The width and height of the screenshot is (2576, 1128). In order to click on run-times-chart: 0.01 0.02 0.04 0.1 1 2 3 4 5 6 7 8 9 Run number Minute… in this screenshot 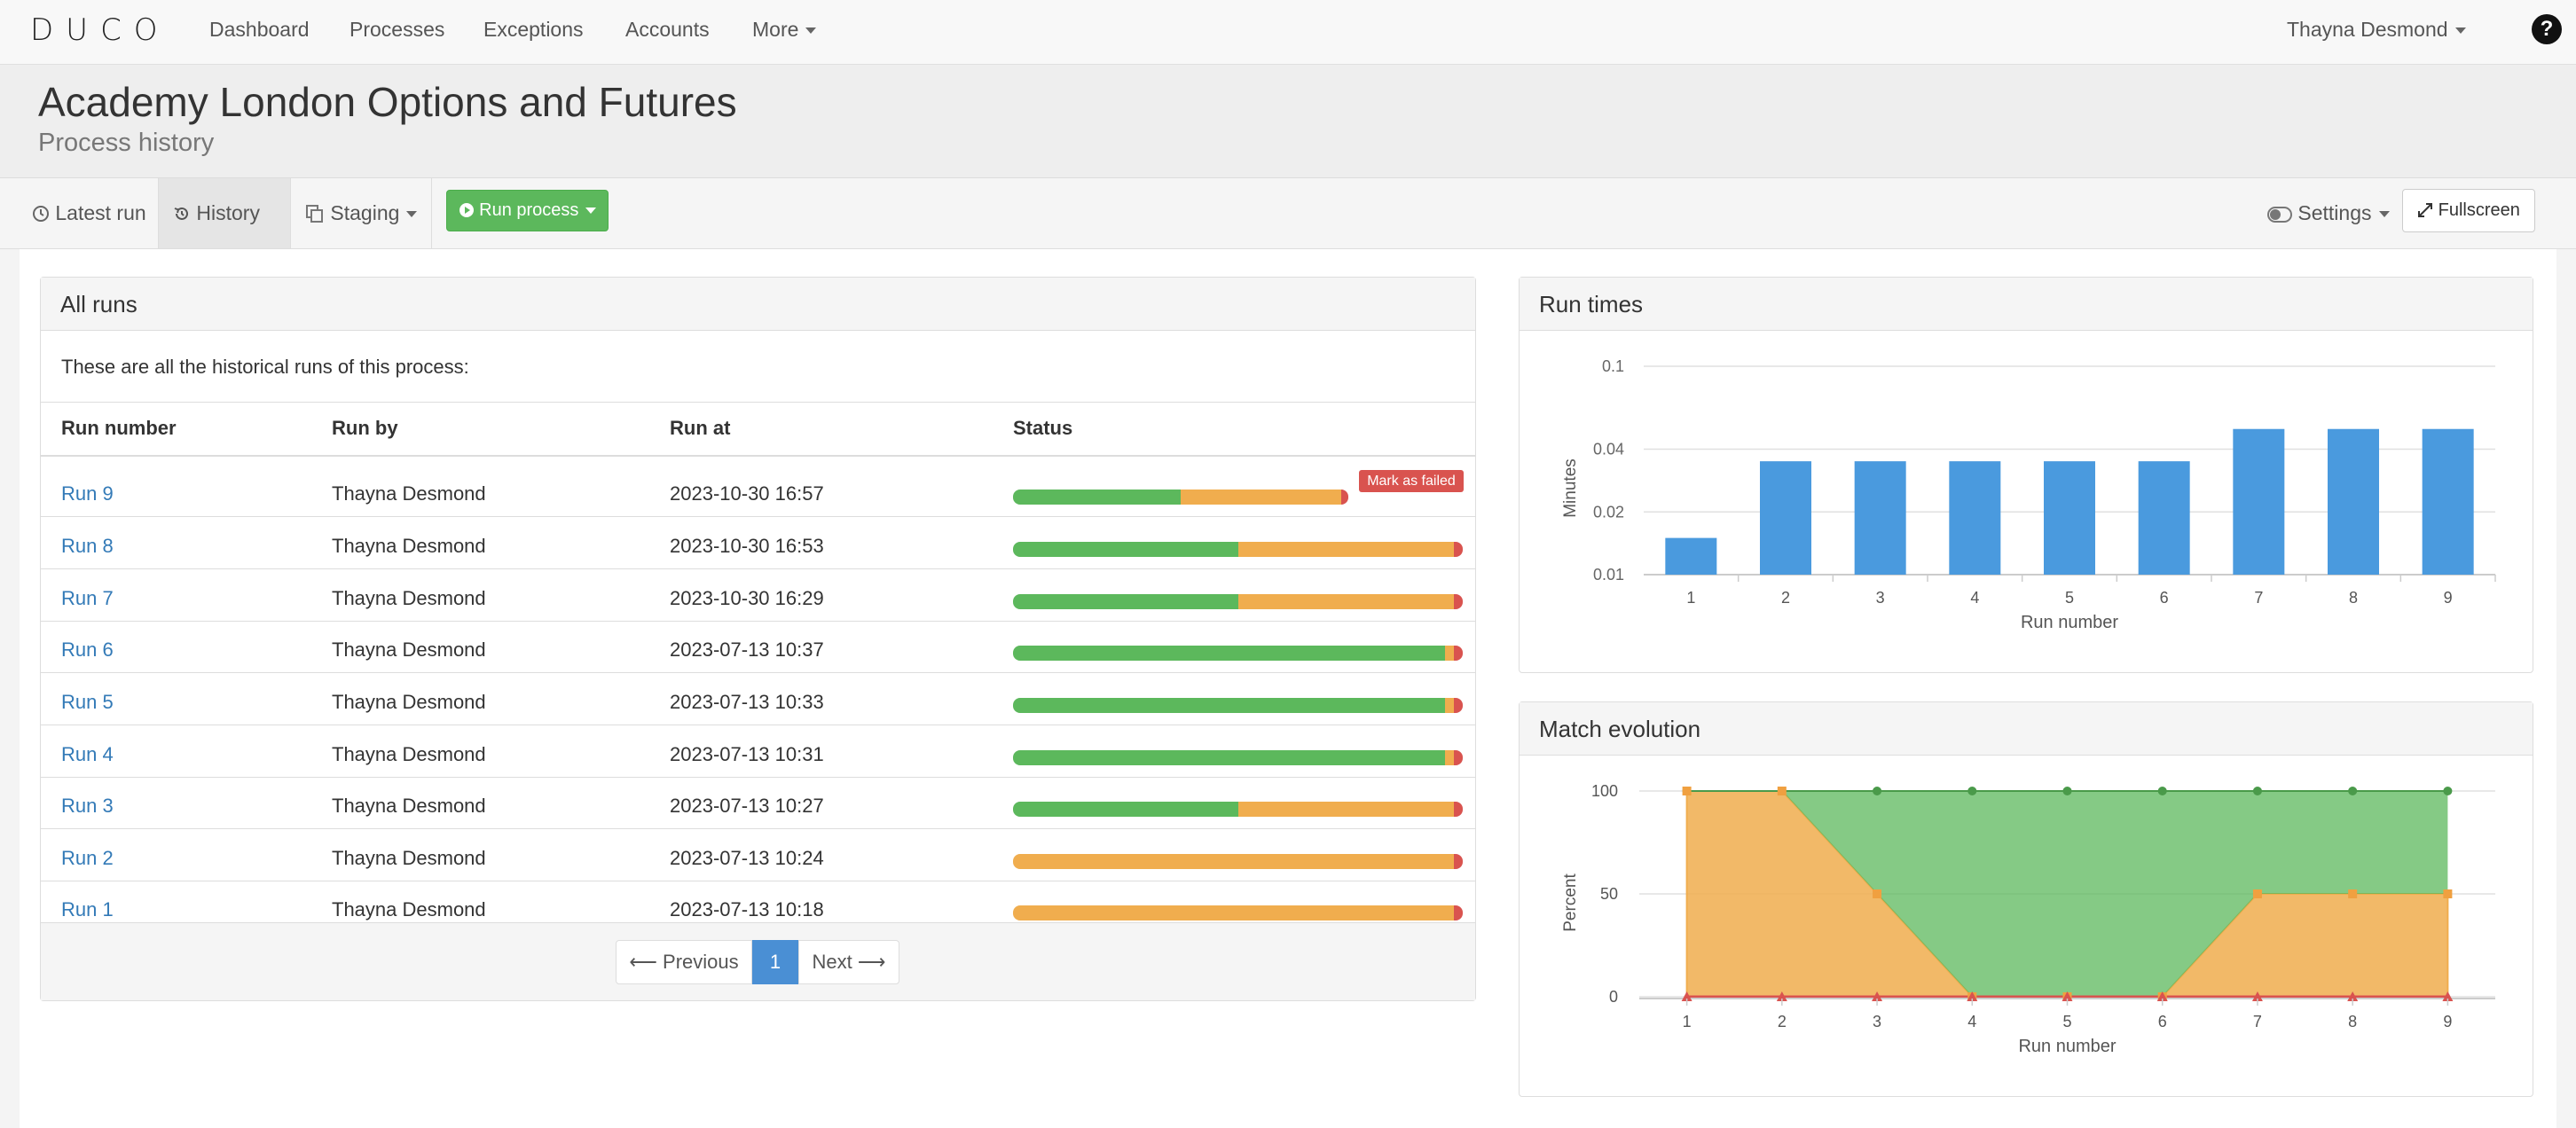, I will do `click(2028, 495)`.